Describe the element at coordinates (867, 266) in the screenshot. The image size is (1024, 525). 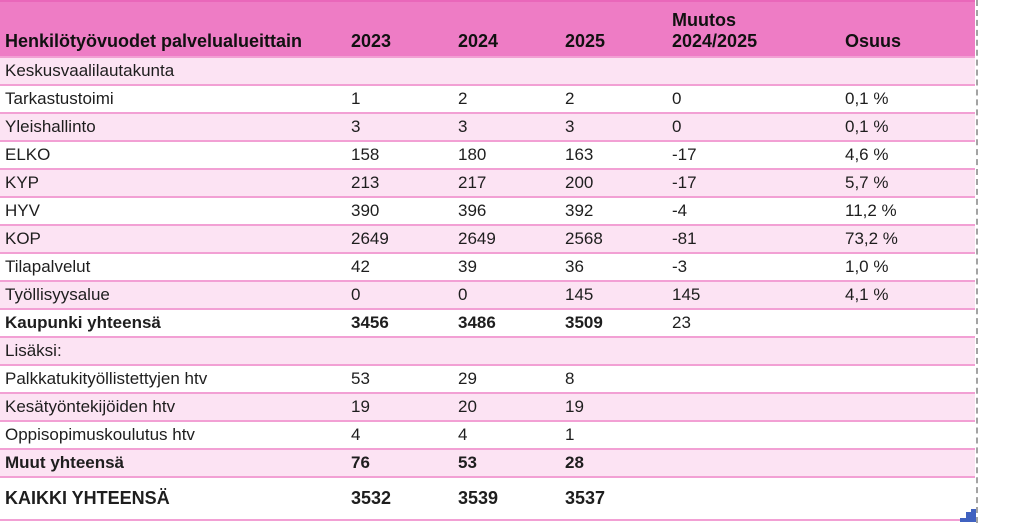
I see `cell-share: 1,0 %` at that location.